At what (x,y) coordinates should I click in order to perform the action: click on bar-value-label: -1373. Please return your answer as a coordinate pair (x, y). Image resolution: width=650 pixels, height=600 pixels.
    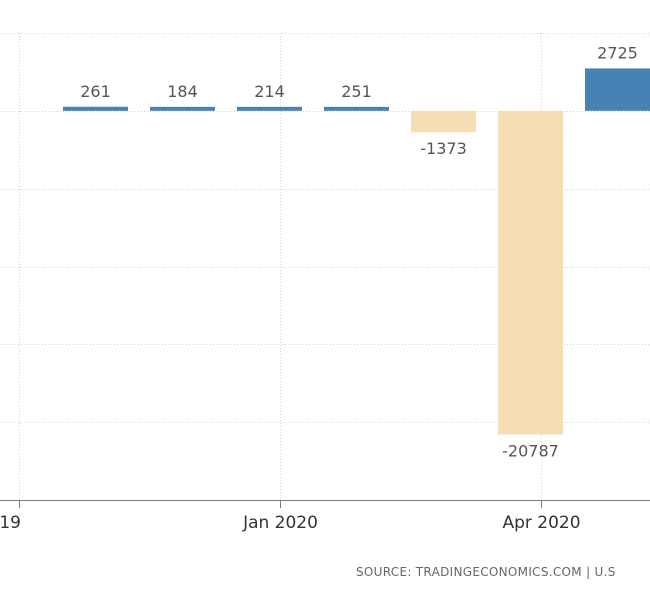
    Looking at the image, I should click on (443, 148).